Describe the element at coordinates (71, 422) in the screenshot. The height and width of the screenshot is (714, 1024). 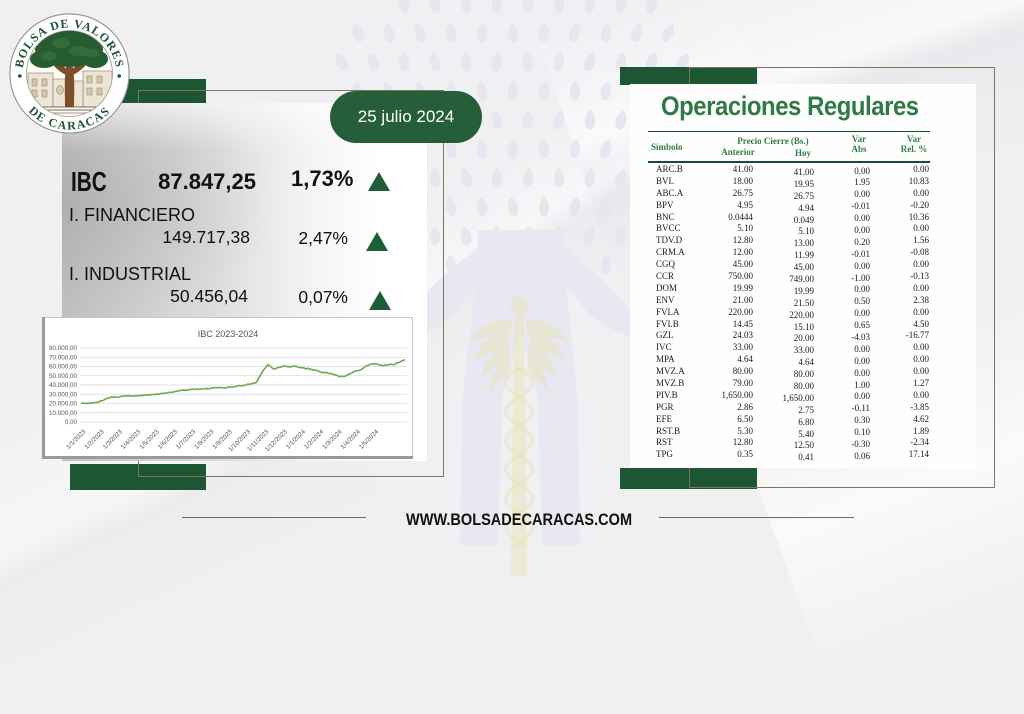
I see `svg-text: 0,00` at that location.